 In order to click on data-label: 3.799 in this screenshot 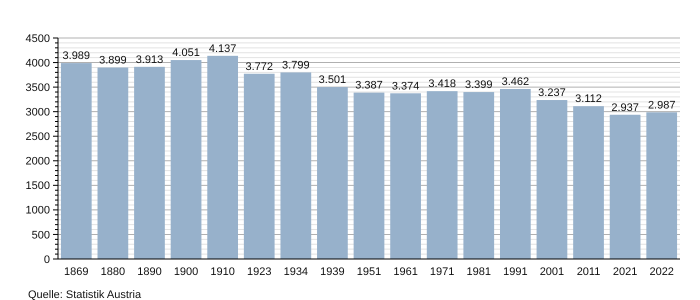, I will do `click(296, 65)`.